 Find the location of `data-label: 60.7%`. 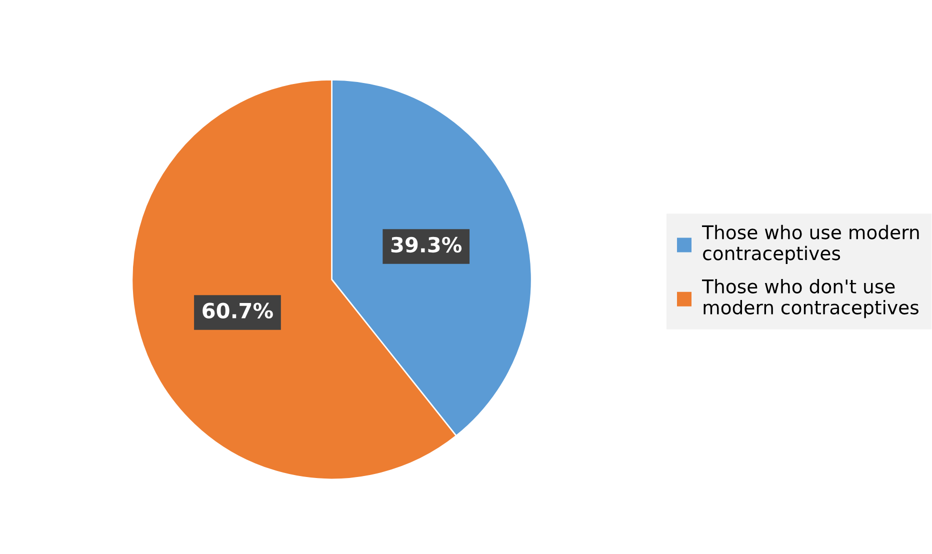

data-label: 60.7% is located at coordinates (237, 310).